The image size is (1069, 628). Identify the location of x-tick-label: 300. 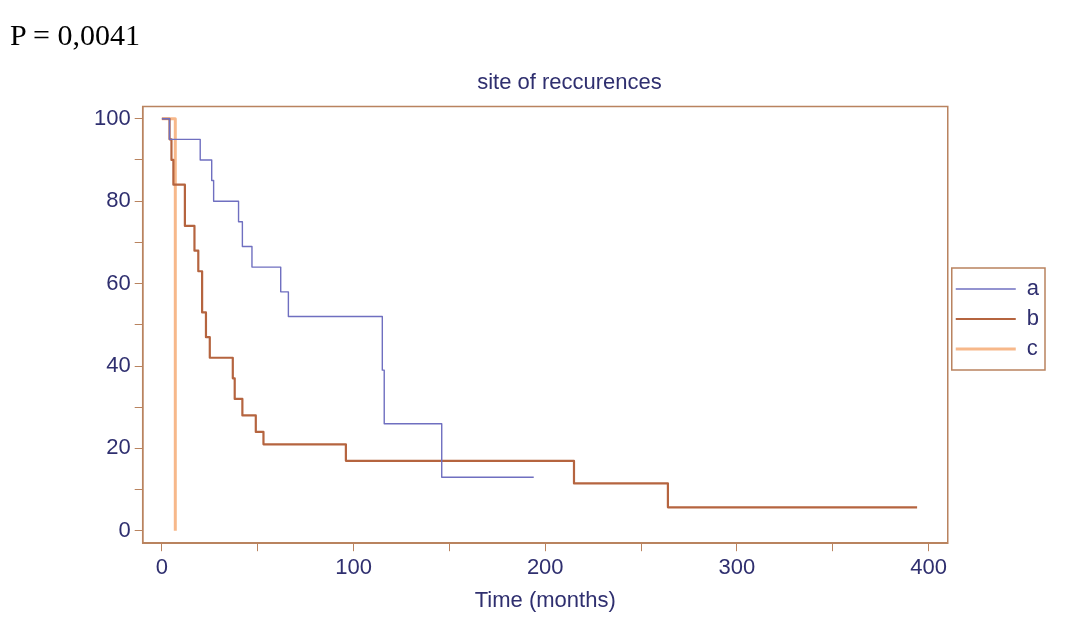
(737, 567).